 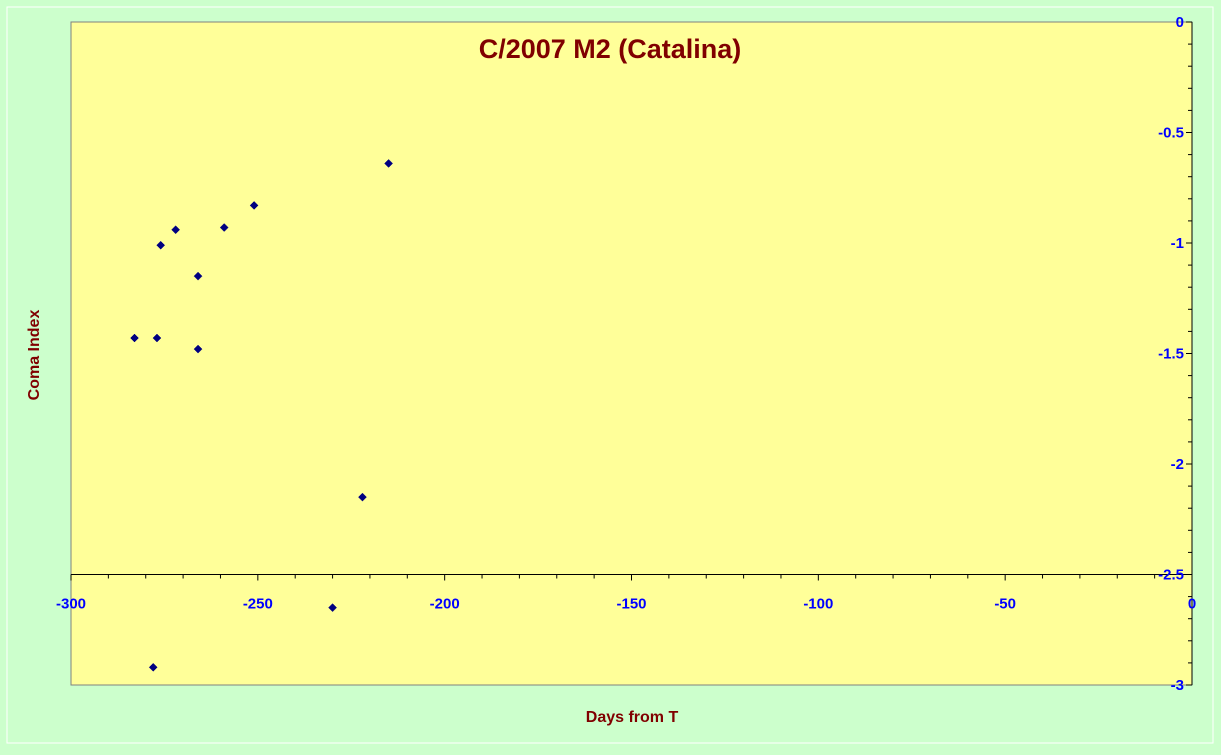 I want to click on y-tick-label: -2.5, so click(x=1171, y=575).